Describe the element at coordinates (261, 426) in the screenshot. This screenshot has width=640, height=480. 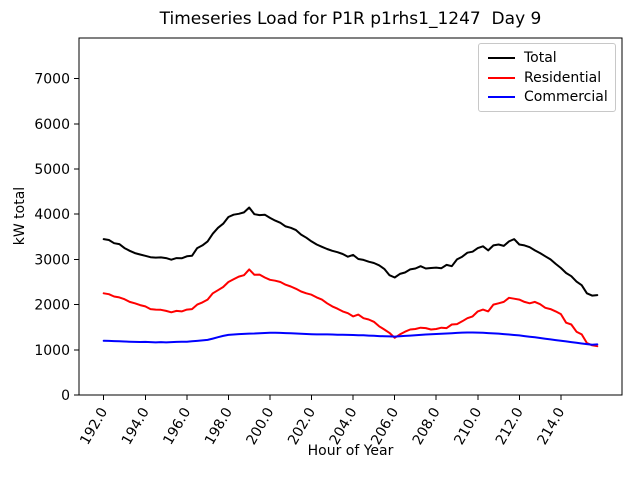
I see `svg-text: 200.0` at that location.